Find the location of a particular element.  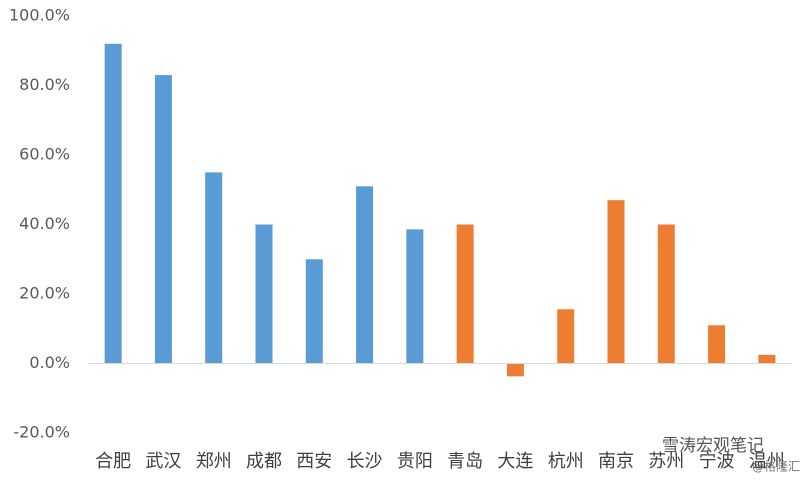

x-tick-label: 西安 is located at coordinates (314, 461).